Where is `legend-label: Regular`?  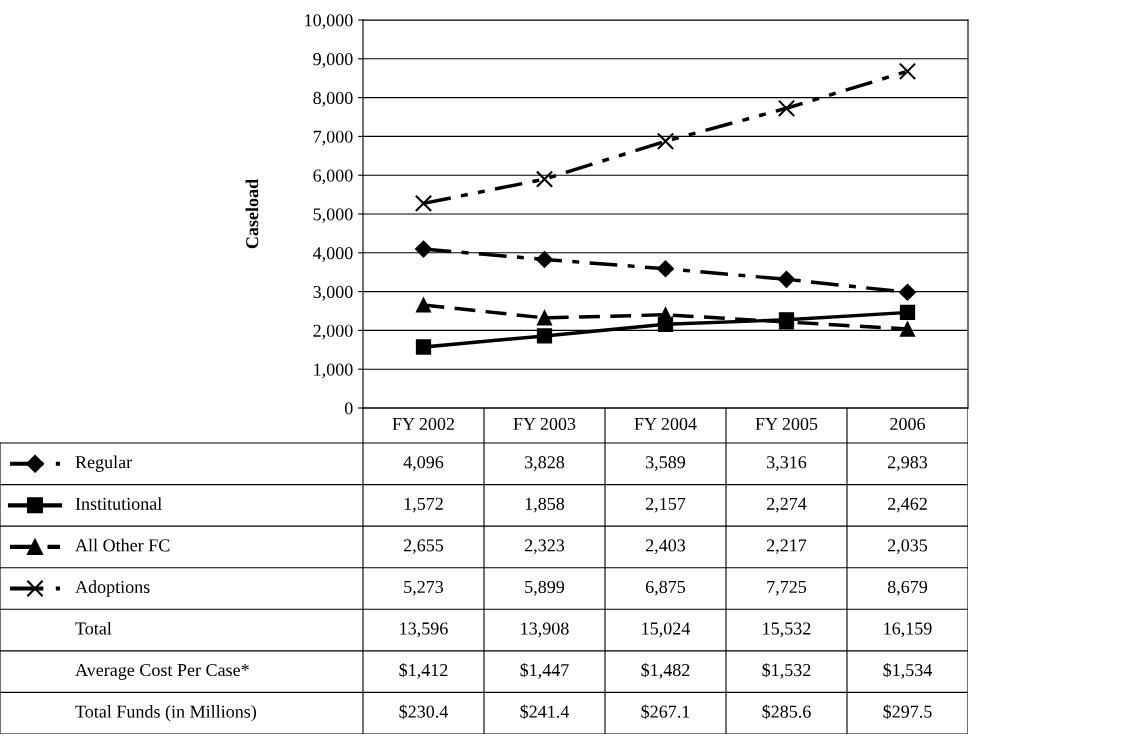
legend-label: Regular is located at coordinates (103, 463).